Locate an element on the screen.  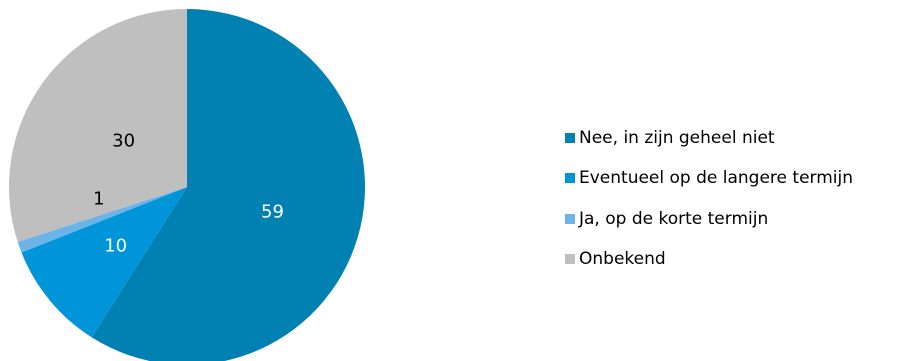
legend-label-1: Nee, in zijn geheel niet is located at coordinates (677, 138).